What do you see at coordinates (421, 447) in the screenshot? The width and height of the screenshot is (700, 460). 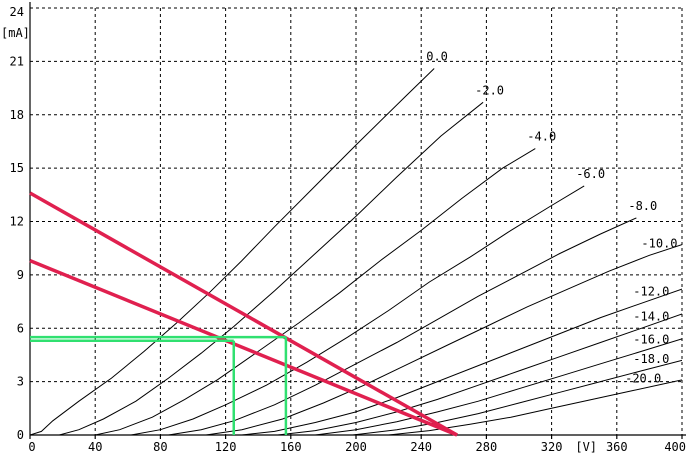 I see `x-tick-label: 240` at bounding box center [421, 447].